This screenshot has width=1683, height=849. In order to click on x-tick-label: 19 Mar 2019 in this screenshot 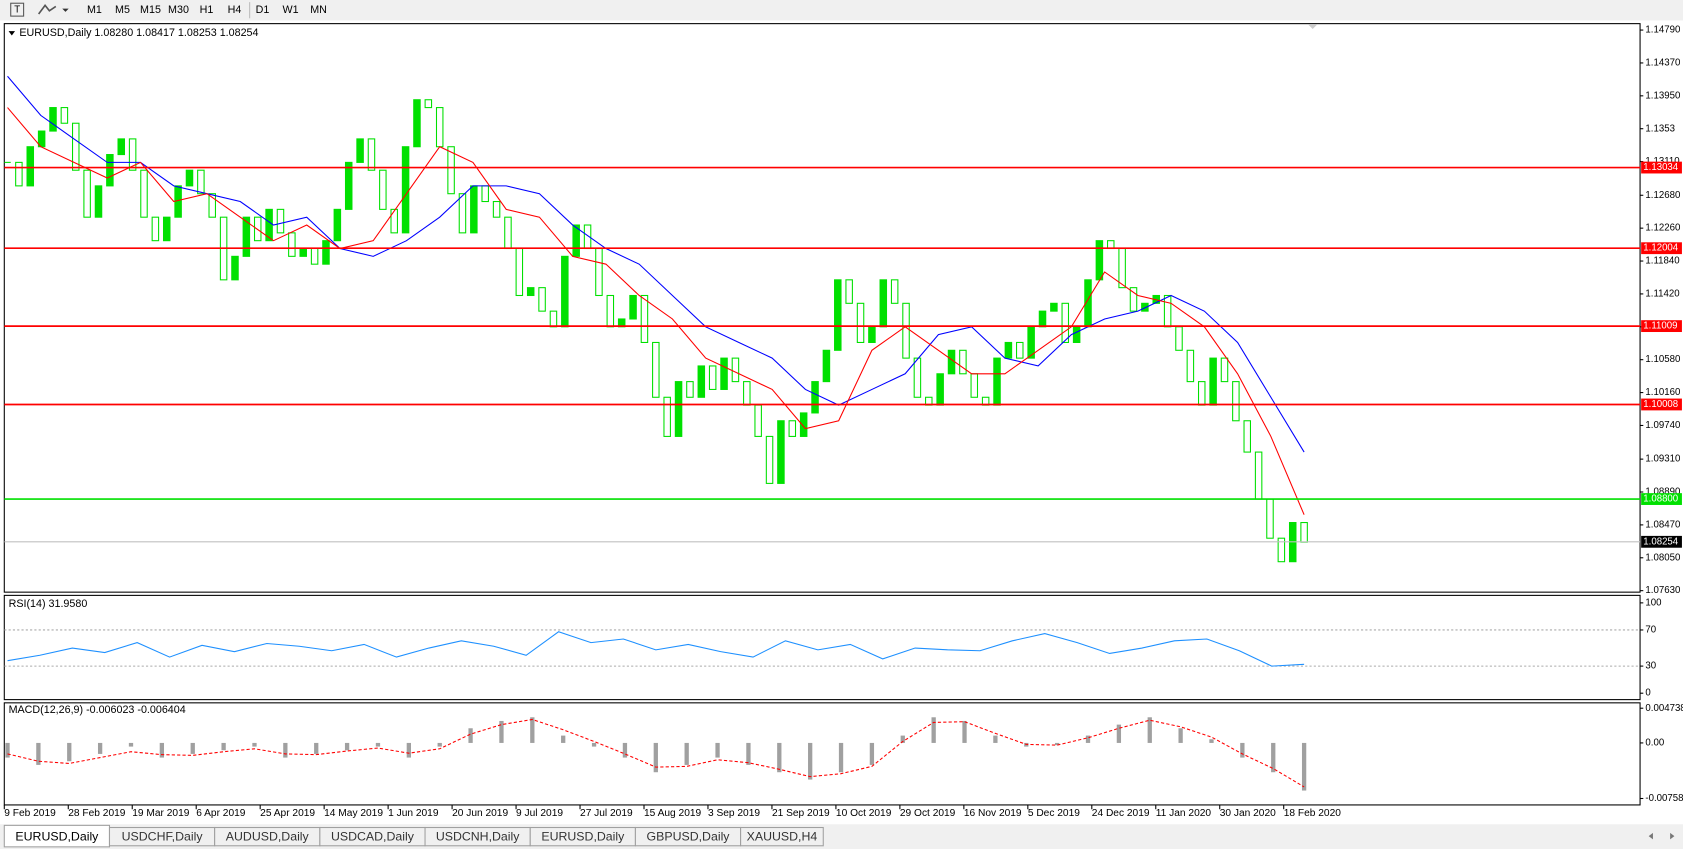, I will do `click(160, 813)`.